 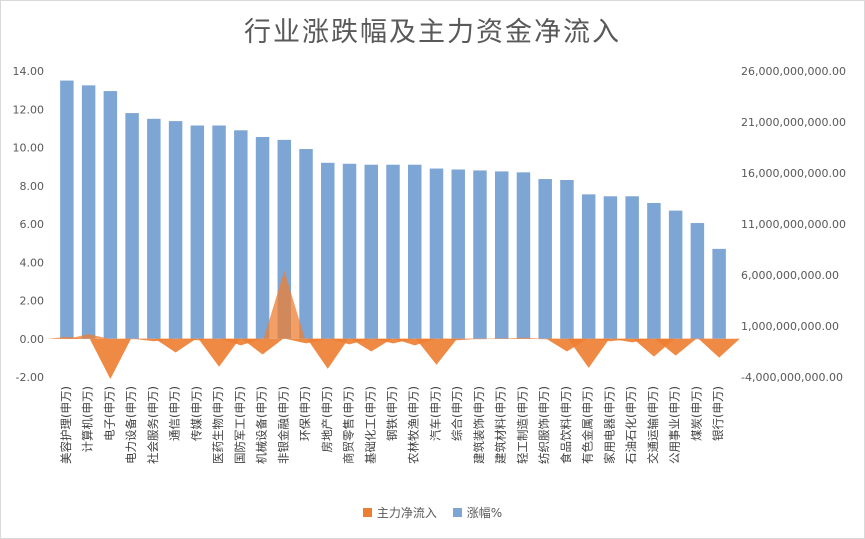 What do you see at coordinates (435, 413) in the screenshot?
I see `category-tick-label: 汽车(申万)` at bounding box center [435, 413].